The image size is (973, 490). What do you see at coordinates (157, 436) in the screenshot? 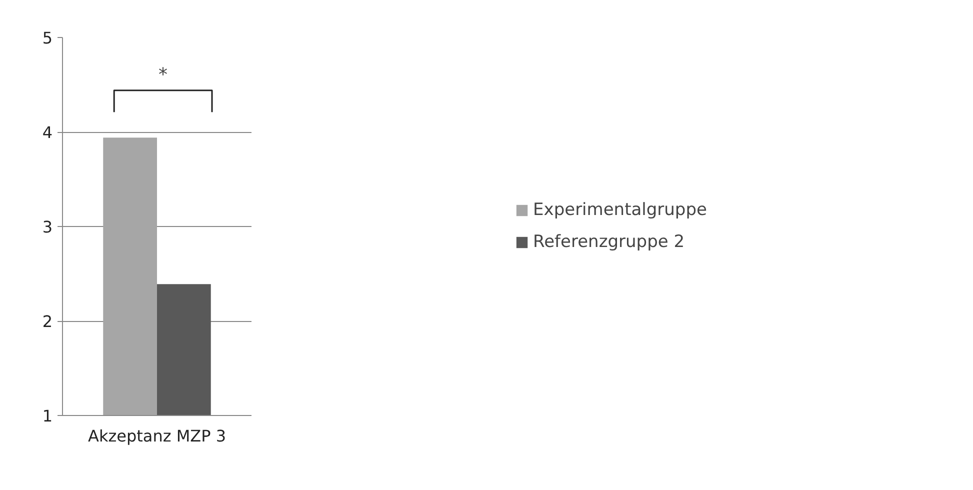
I see `x-tick-label: Akzeptanz MZP 3` at bounding box center [157, 436].